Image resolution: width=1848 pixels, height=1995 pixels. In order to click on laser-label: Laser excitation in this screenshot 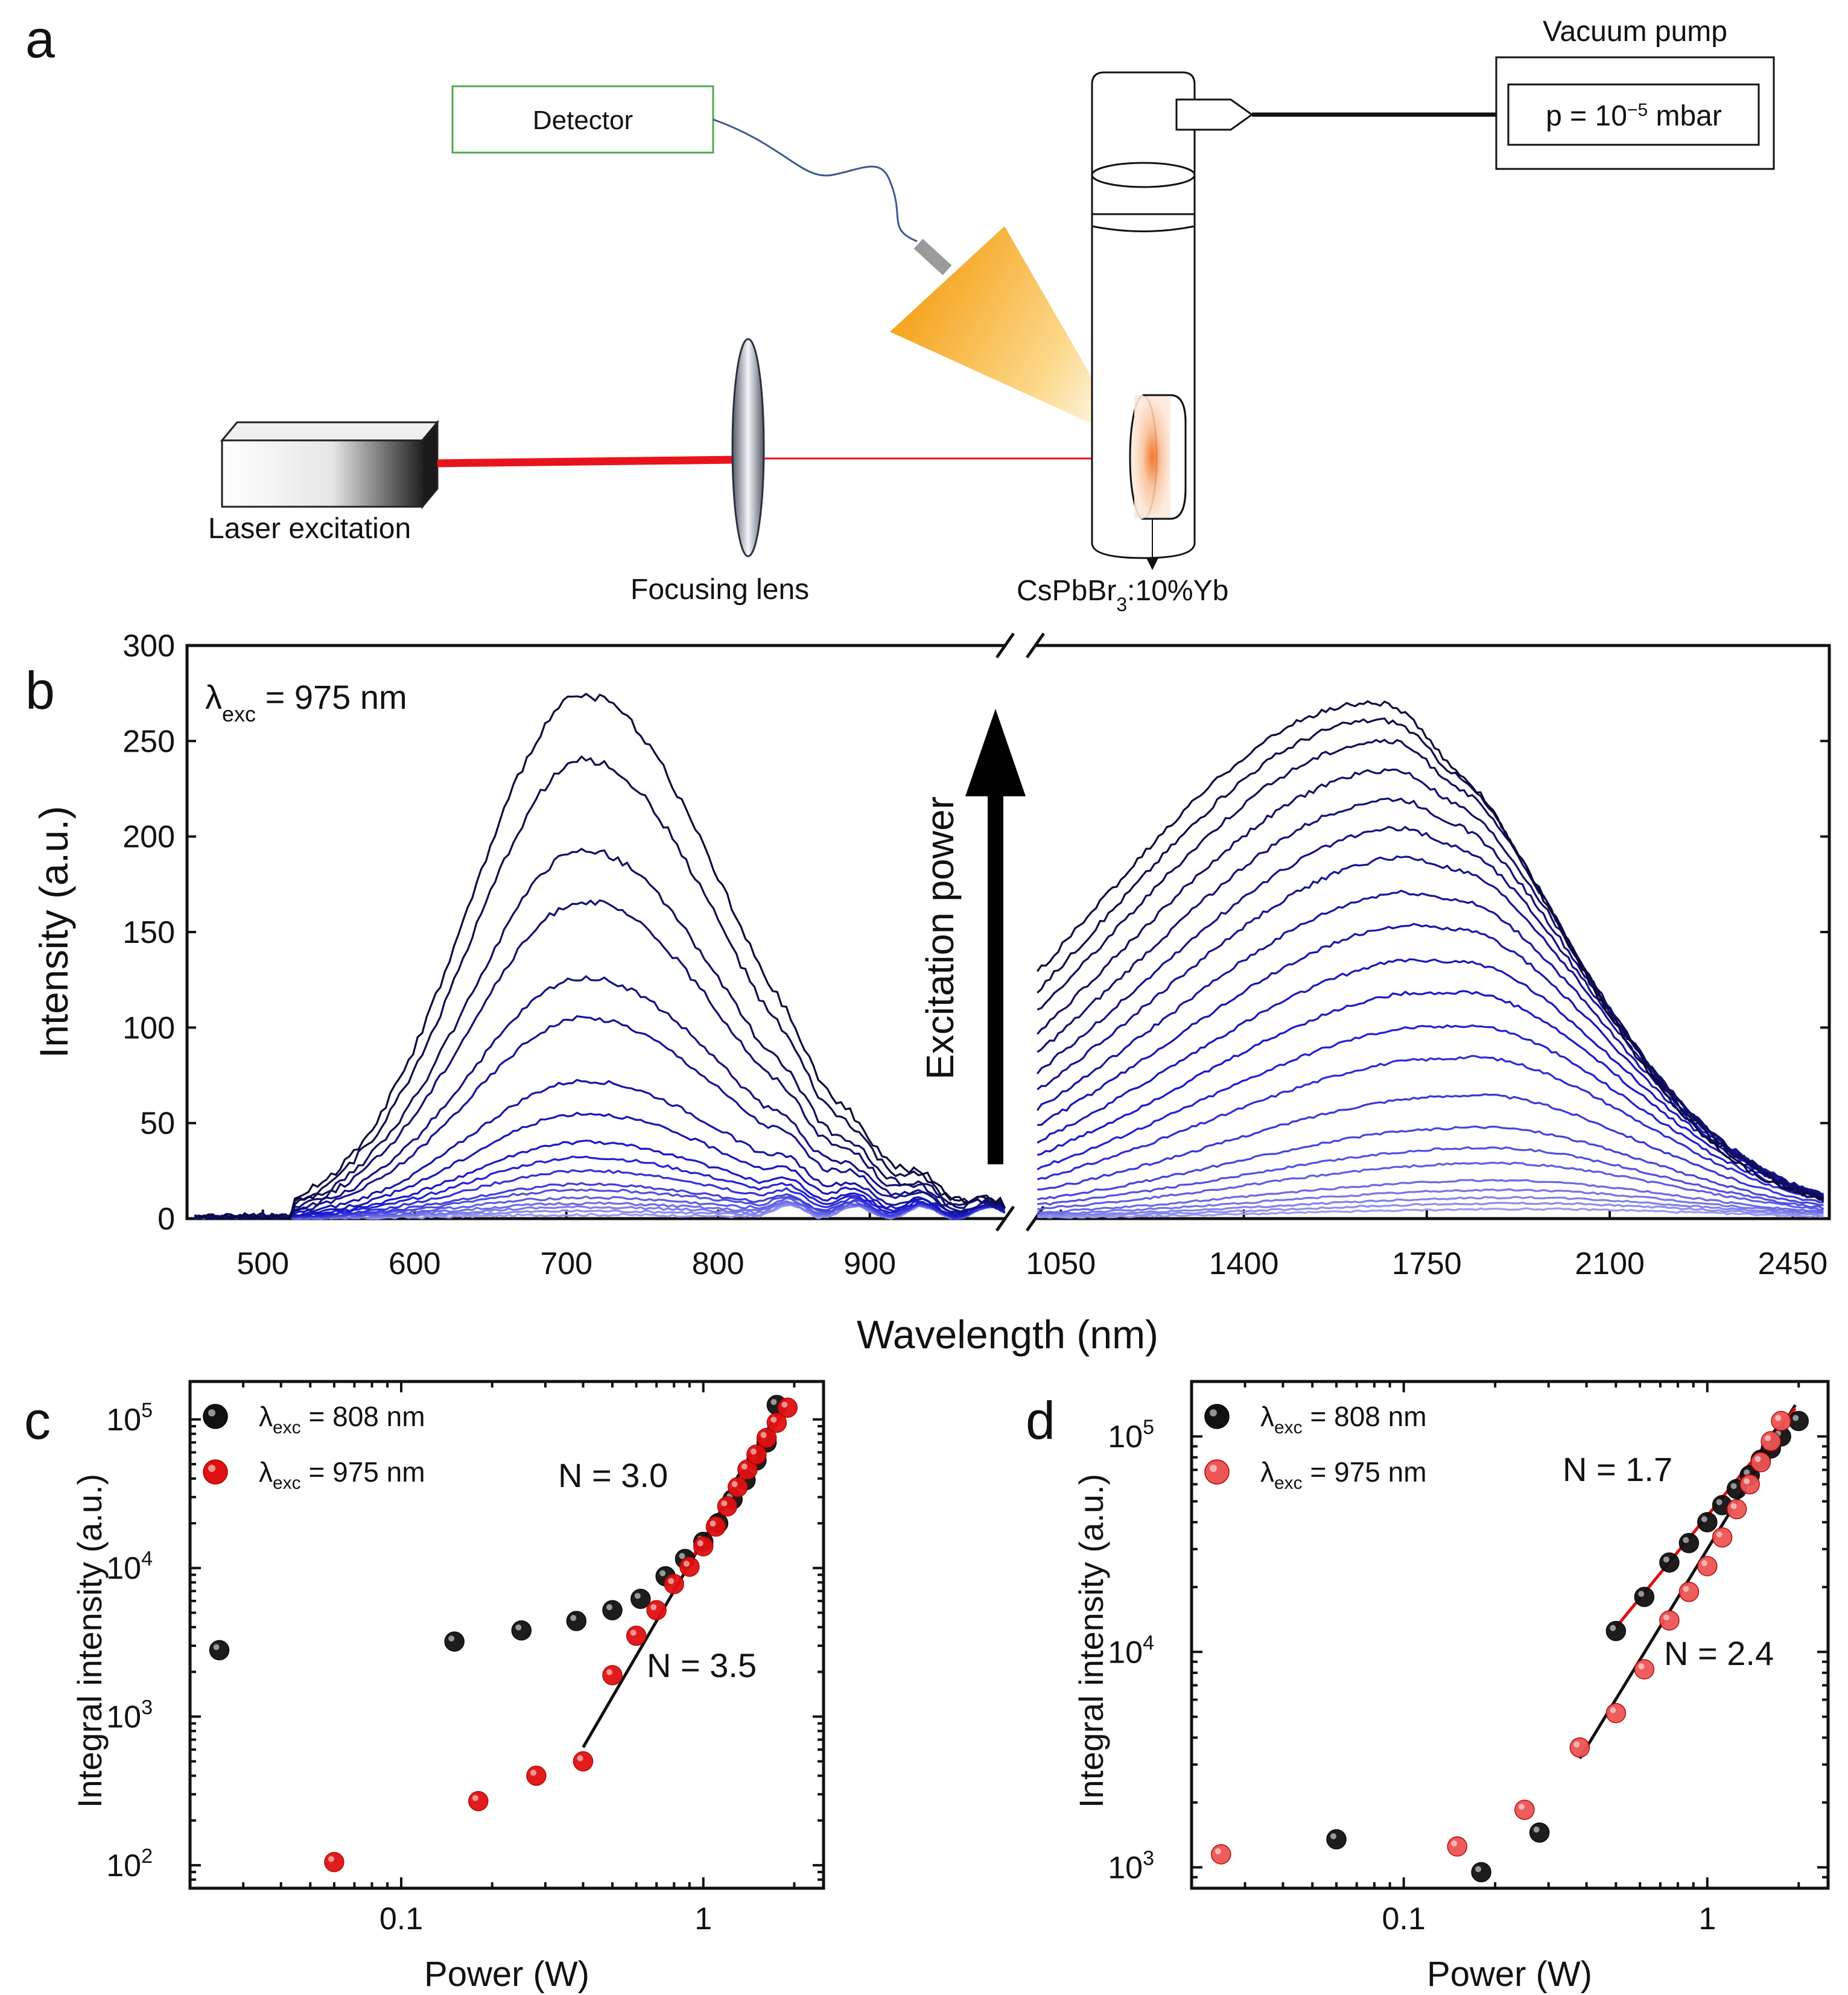, I will do `click(309, 529)`.